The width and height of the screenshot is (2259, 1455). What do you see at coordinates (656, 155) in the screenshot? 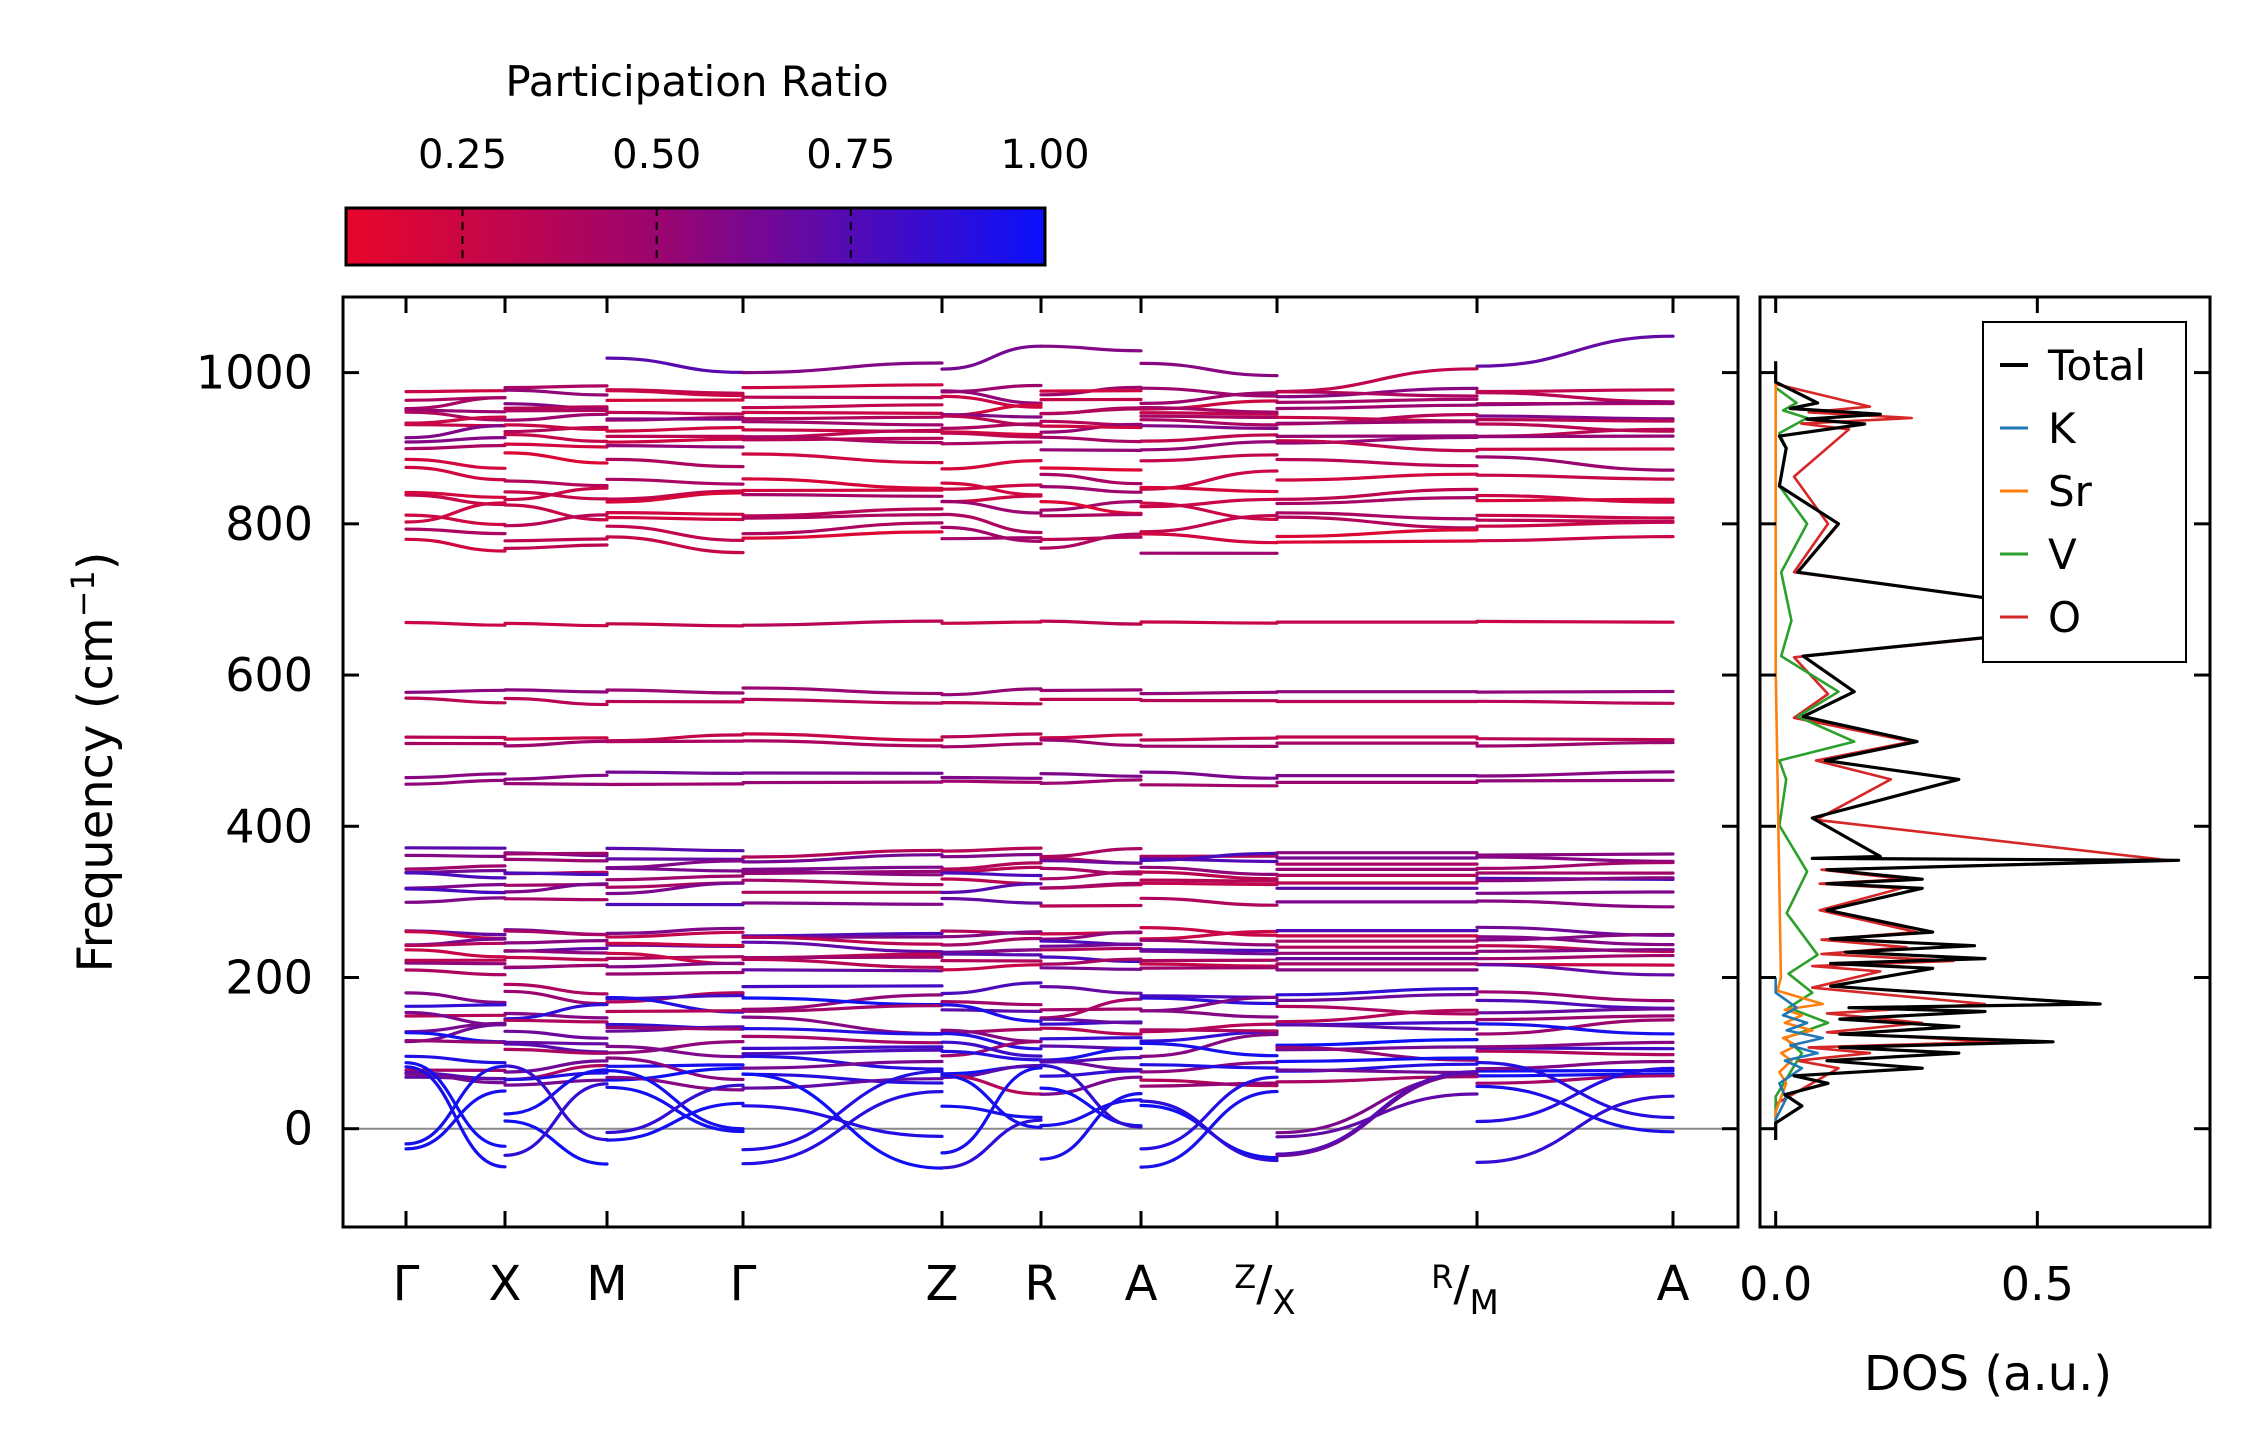
I see `colorbar-tick-label: 0.50` at bounding box center [656, 155].